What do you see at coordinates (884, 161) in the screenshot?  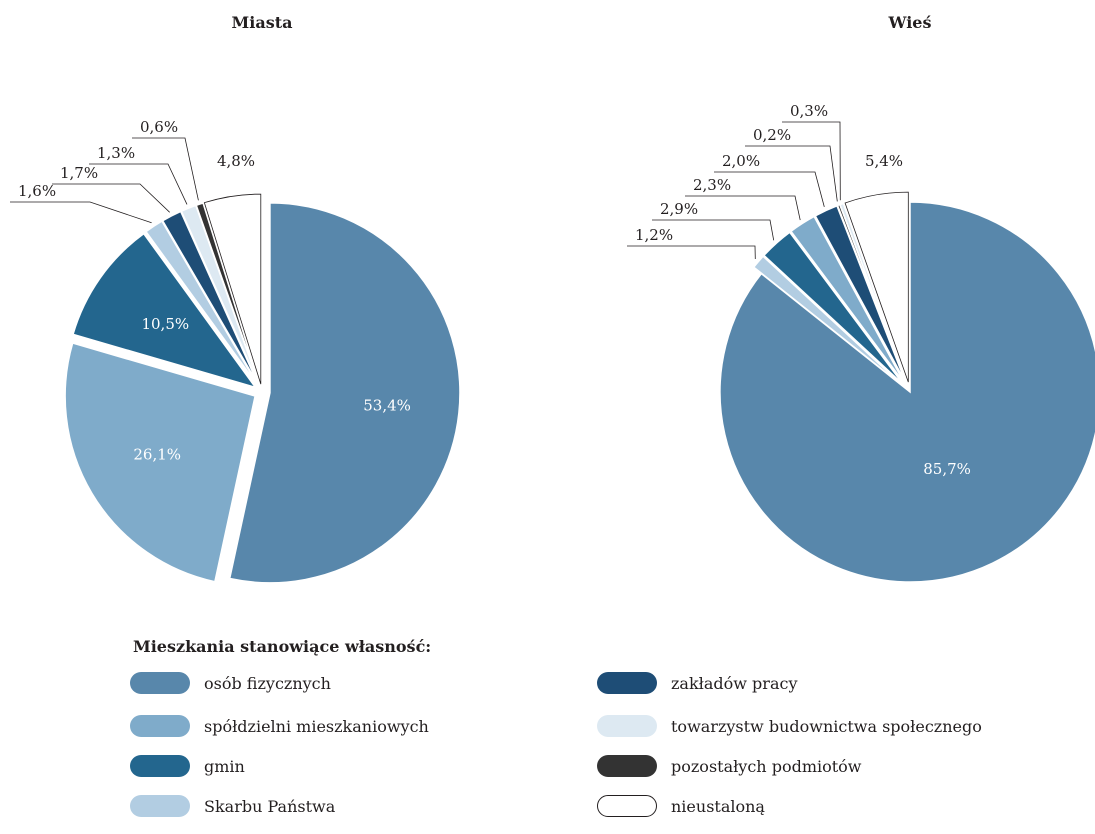 I see `data-label-nieustalona: 5,4%` at bounding box center [884, 161].